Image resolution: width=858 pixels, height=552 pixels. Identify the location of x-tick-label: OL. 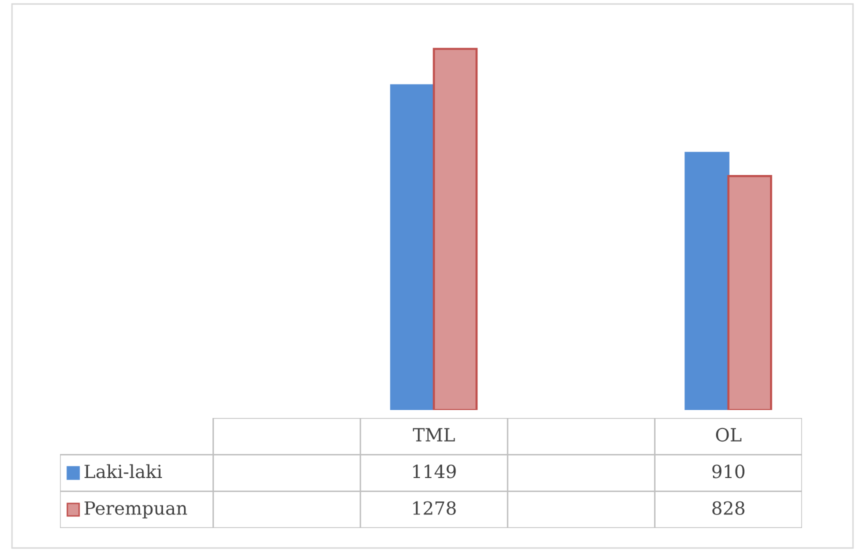
(729, 435).